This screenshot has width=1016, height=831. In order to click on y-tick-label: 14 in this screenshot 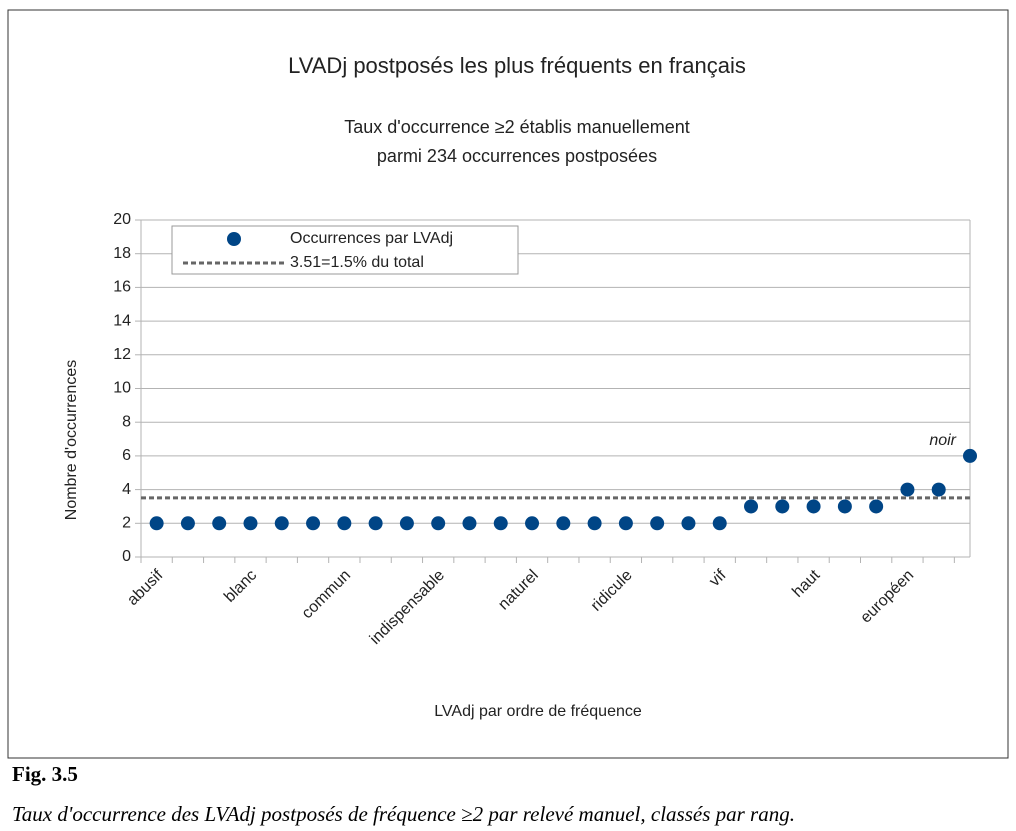, I will do `click(122, 320)`.